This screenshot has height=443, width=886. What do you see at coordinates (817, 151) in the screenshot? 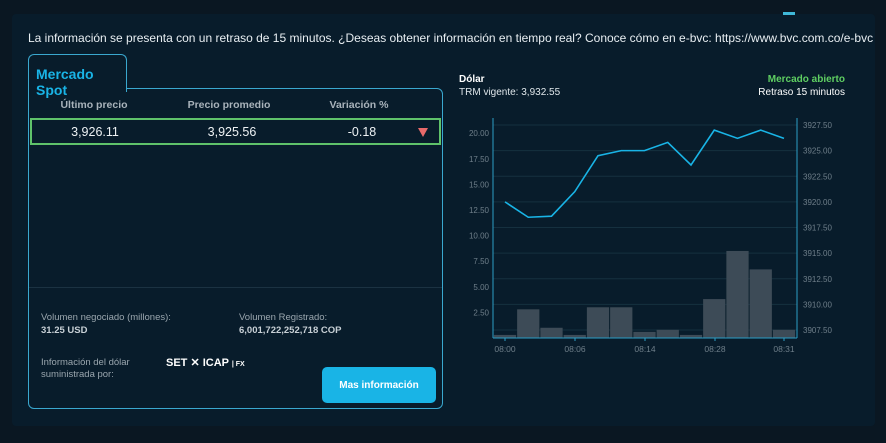
I see `right-axis-tick: 3925.00` at bounding box center [817, 151].